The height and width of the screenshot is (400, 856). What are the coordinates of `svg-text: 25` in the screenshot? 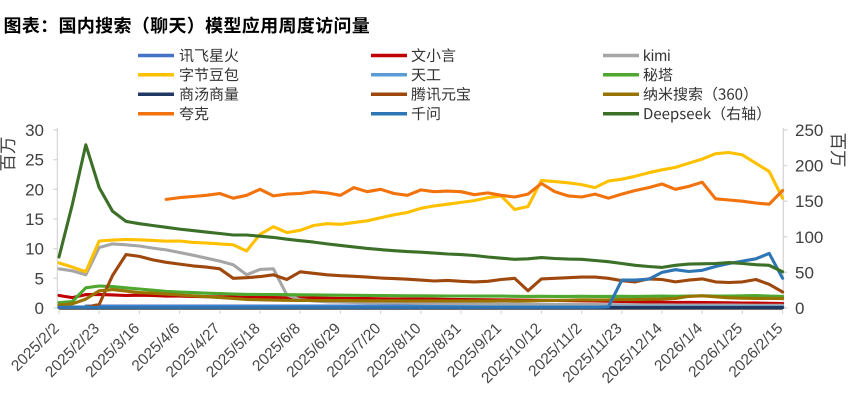 It's located at (34, 160).